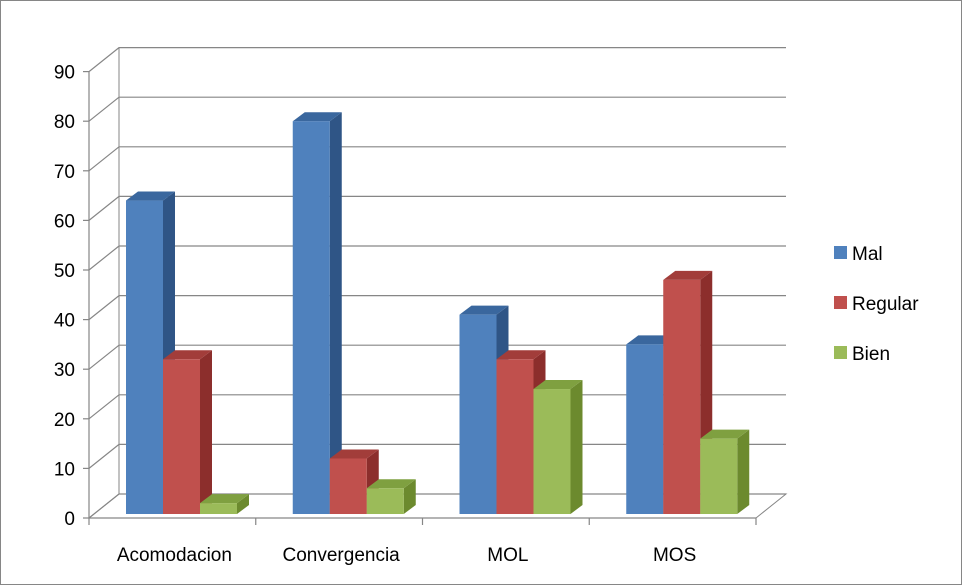  What do you see at coordinates (507, 555) in the screenshot?
I see `category-label: MOL` at bounding box center [507, 555].